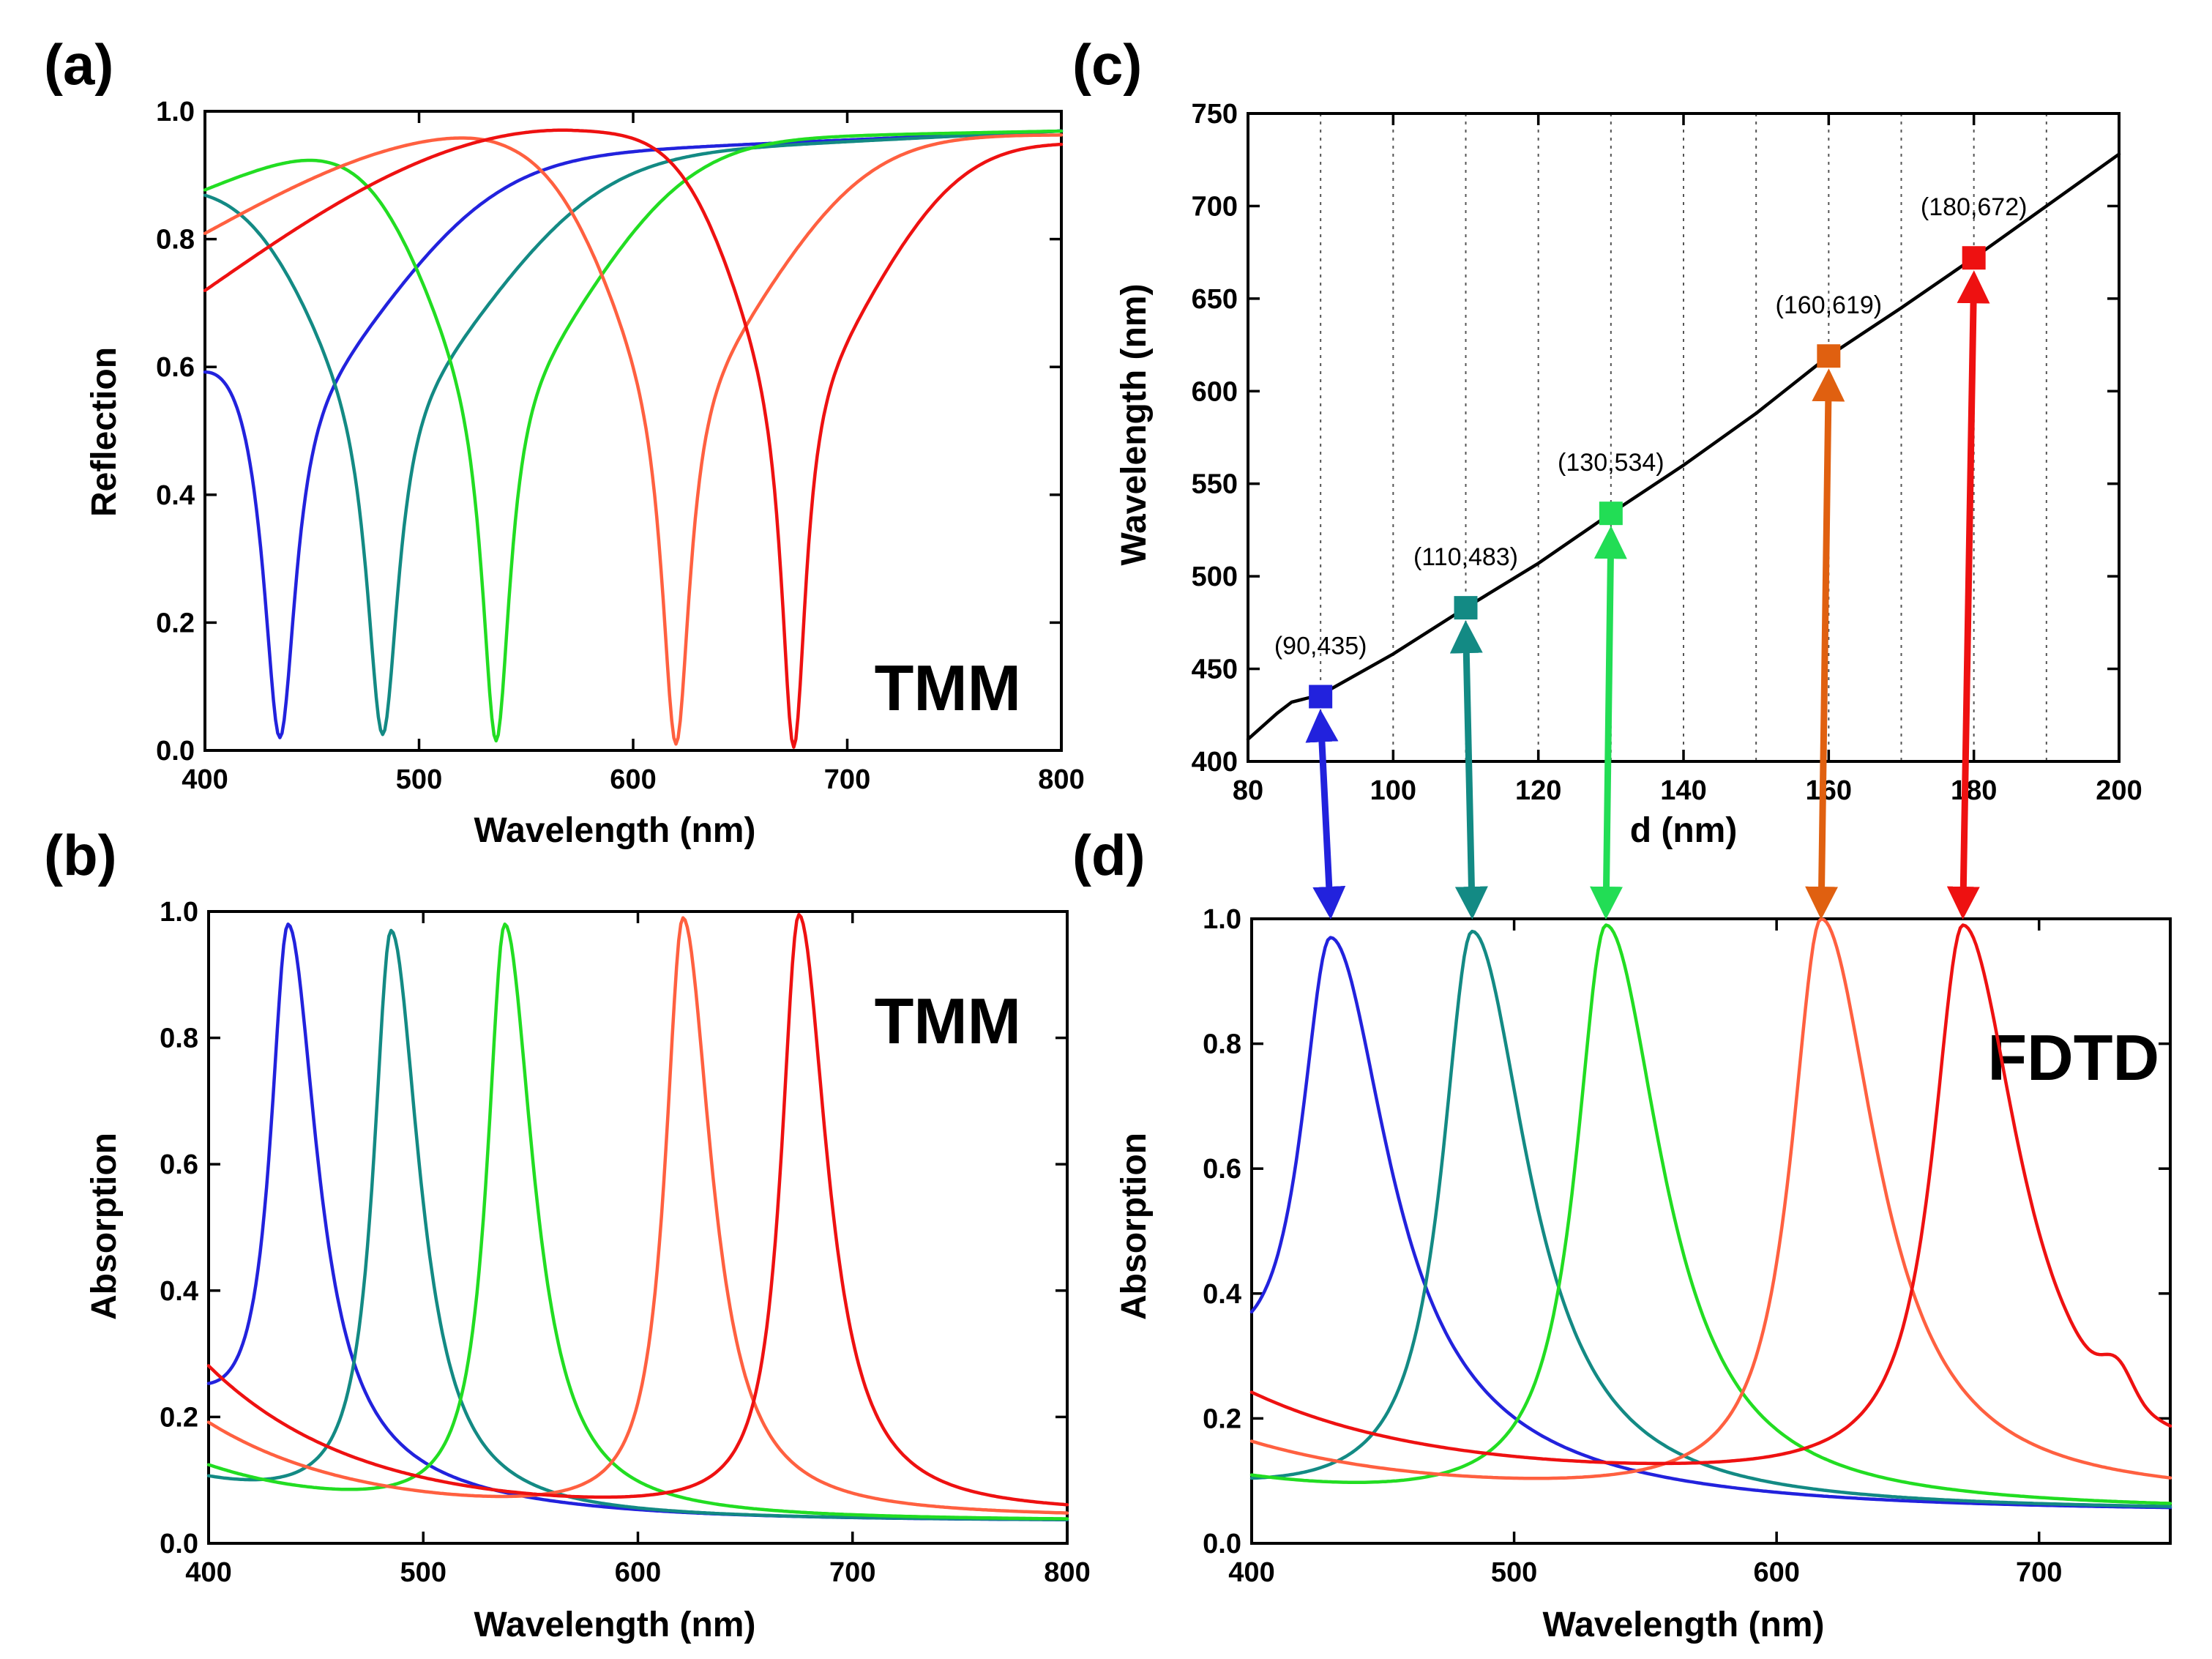 The image size is (2212, 1659). What do you see at coordinates (852, 1572) in the screenshot?
I see `panel-b-xtick-label: 700` at bounding box center [852, 1572].